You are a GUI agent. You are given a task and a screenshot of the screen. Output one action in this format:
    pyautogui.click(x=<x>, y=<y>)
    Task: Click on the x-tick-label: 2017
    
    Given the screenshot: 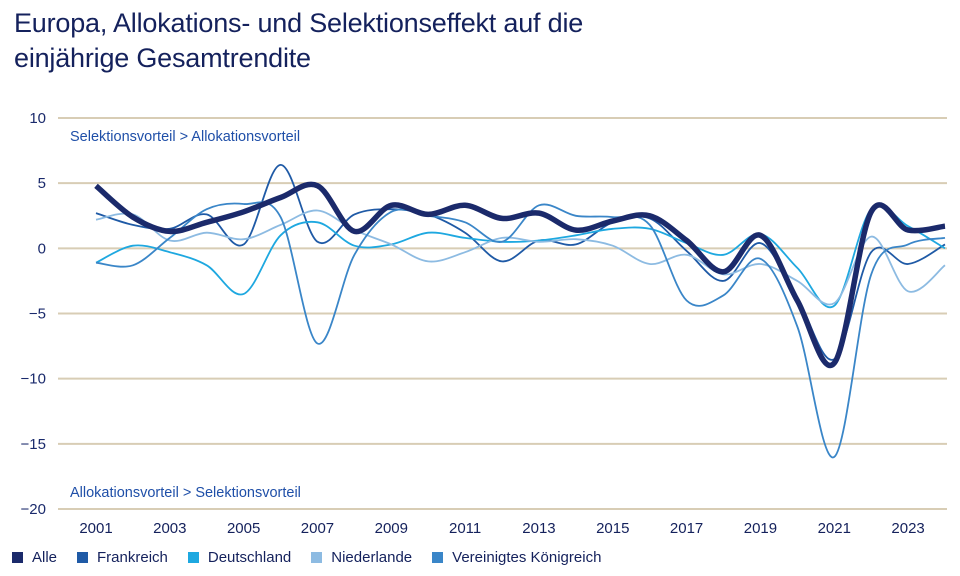 What is the action you would take?
    pyautogui.click(x=686, y=528)
    